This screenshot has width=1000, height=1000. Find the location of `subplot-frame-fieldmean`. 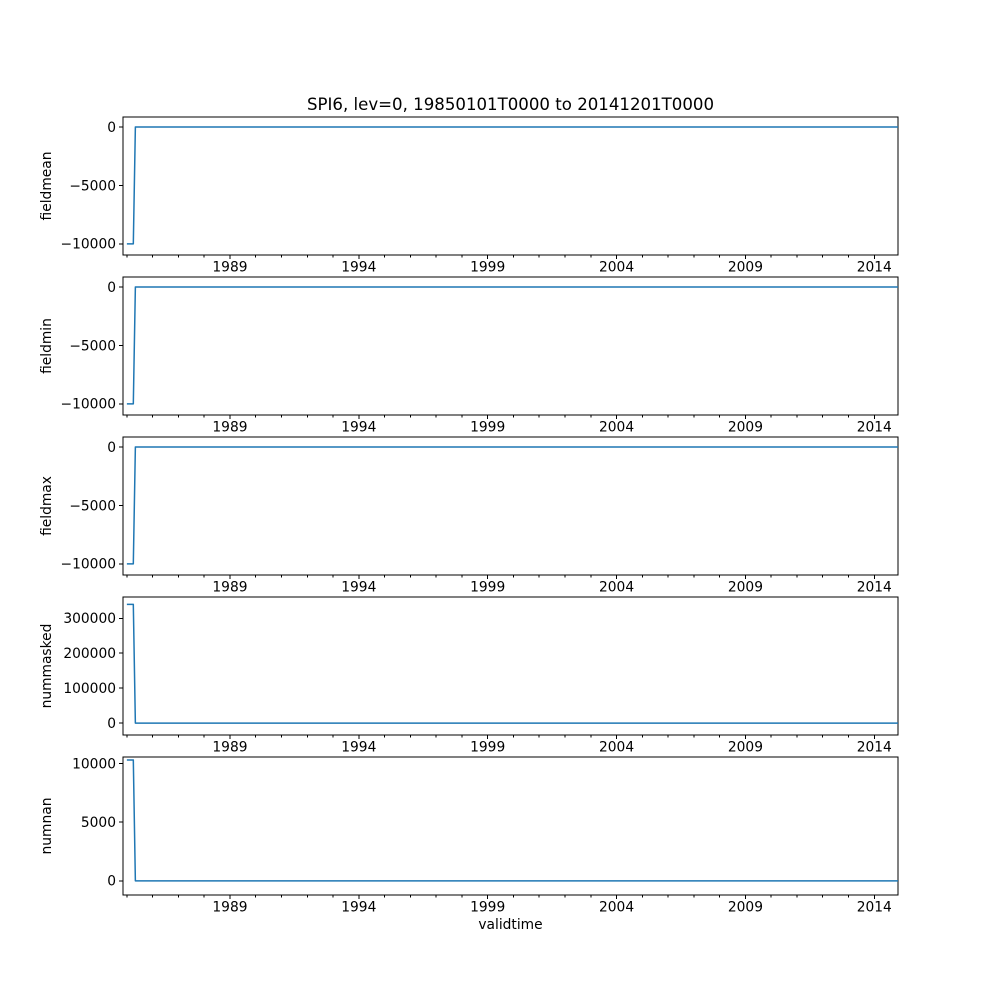

subplot-frame-fieldmean is located at coordinates (510, 186).